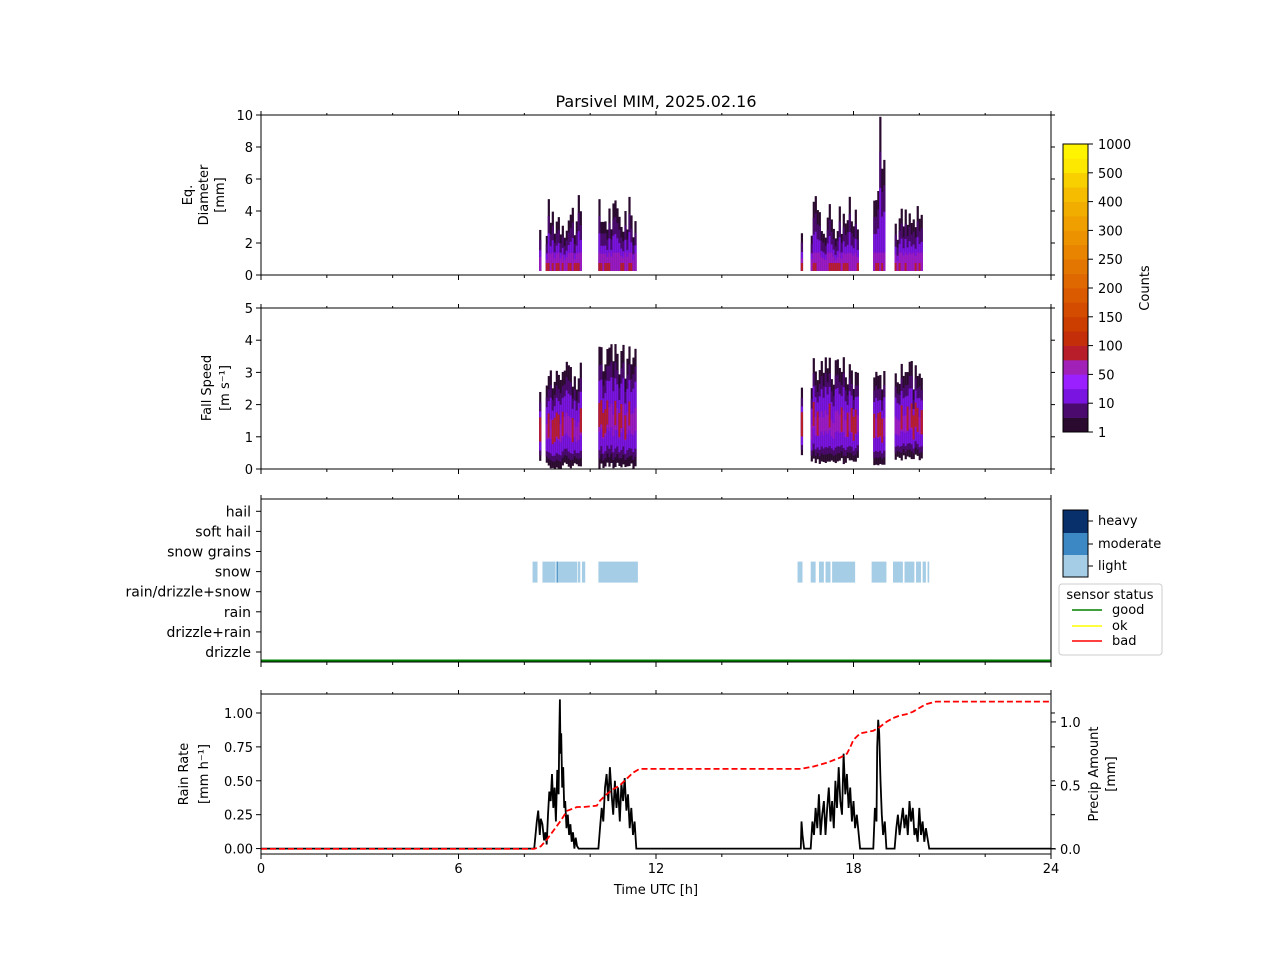 This screenshot has width=1280, height=960. Describe the element at coordinates (655, 101) in the screenshot. I see `figure-title: Parsivel MIM, 2025.02.16` at that location.